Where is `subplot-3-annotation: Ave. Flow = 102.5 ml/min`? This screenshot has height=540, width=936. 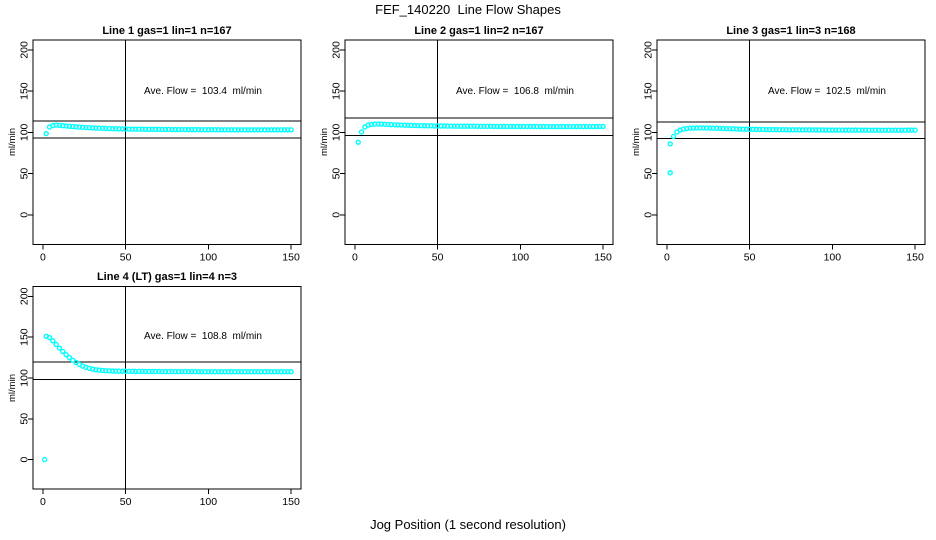 subplot-3-annotation: Ave. Flow = 102.5 ml/min is located at coordinates (827, 91).